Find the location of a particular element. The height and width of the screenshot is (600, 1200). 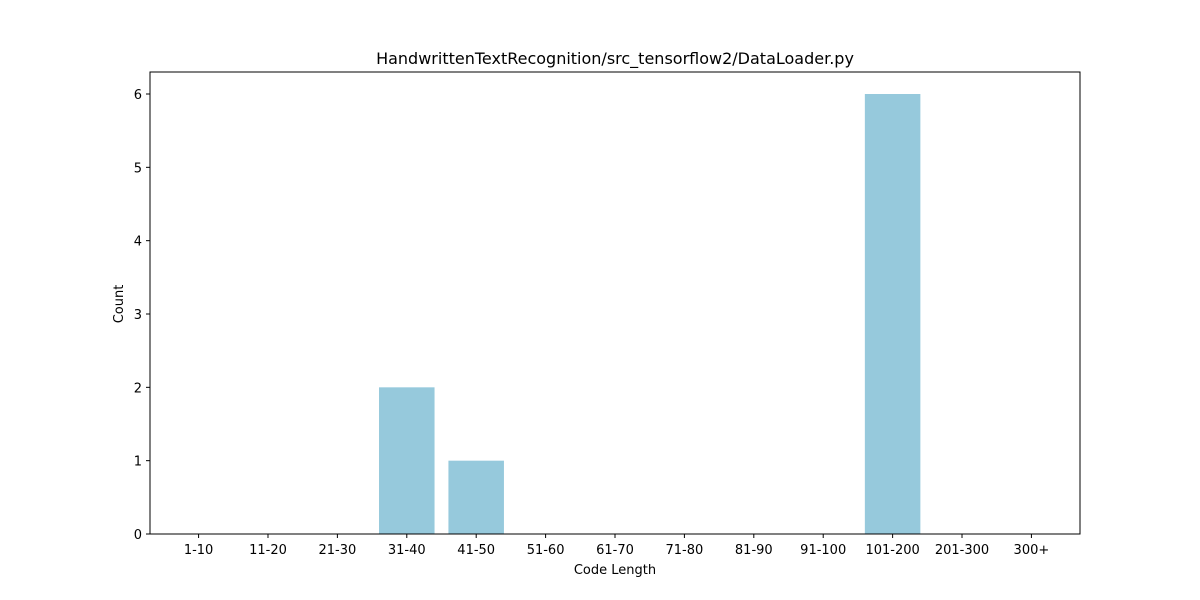

x-tick-label: 1-10 is located at coordinates (199, 550).